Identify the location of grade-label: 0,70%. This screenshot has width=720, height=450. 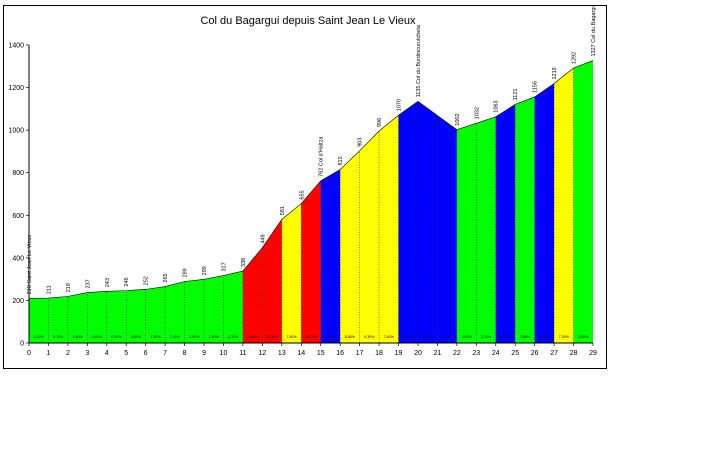
(58, 337).